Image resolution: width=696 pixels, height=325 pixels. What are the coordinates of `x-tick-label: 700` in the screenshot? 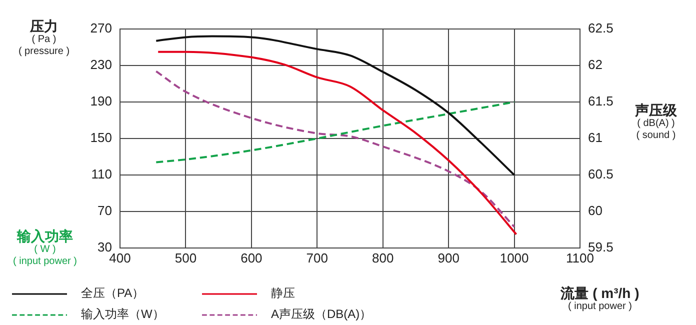 It's located at (317, 258).